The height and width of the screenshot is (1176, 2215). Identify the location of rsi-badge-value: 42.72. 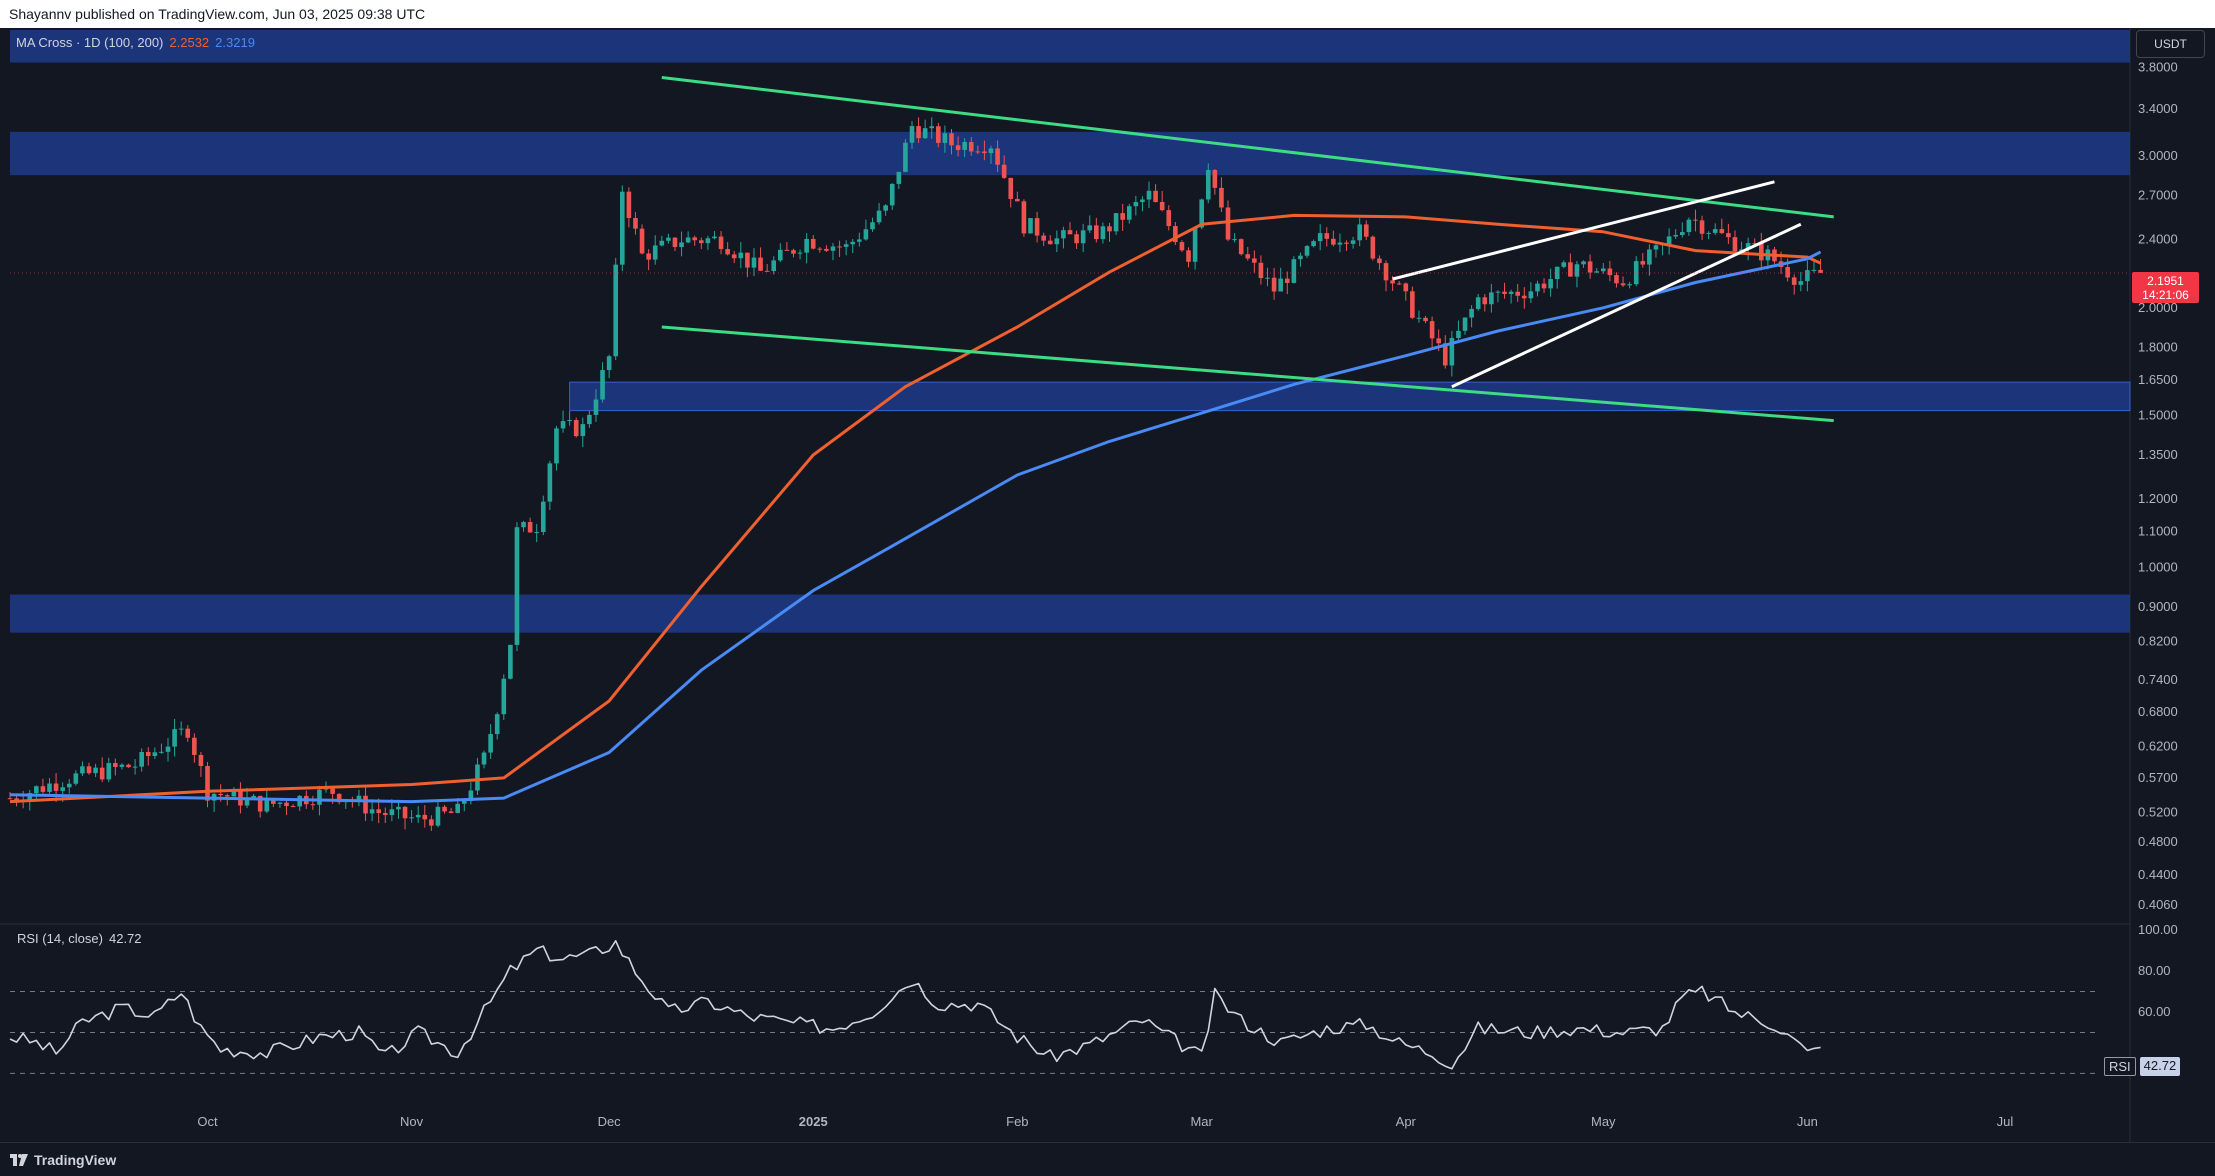
(2160, 1066).